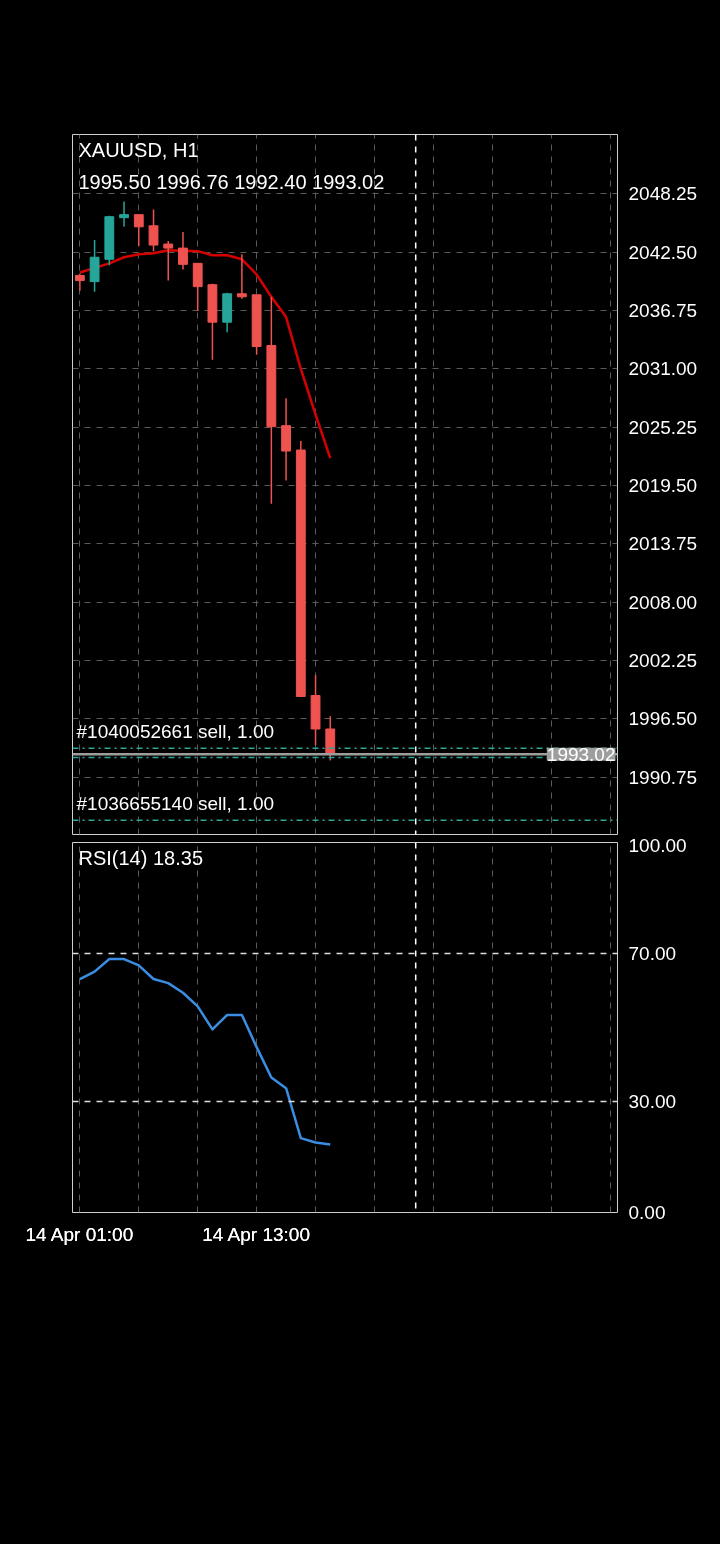  I want to click on y-tick-label: 2031.00, so click(663, 369).